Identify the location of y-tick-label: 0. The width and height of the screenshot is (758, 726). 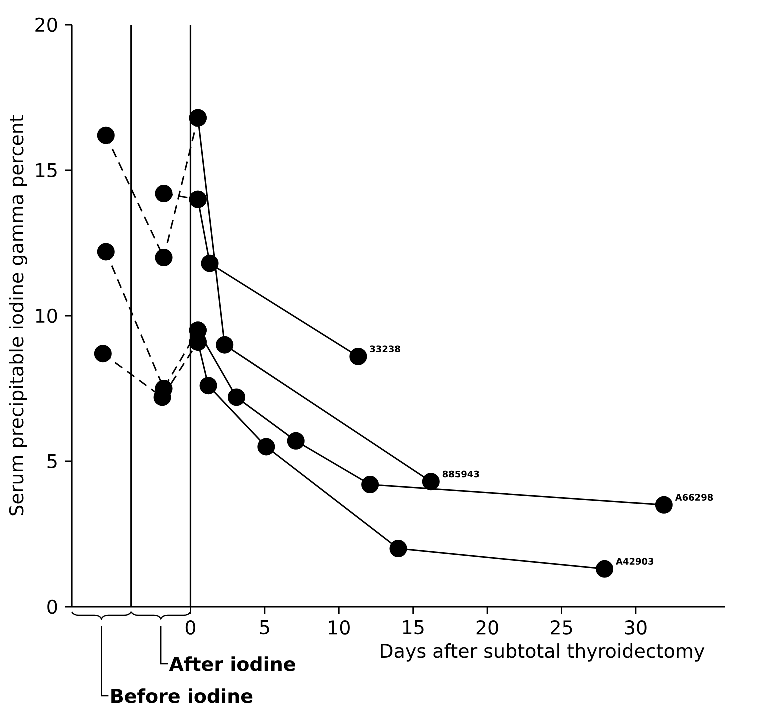
(53, 607).